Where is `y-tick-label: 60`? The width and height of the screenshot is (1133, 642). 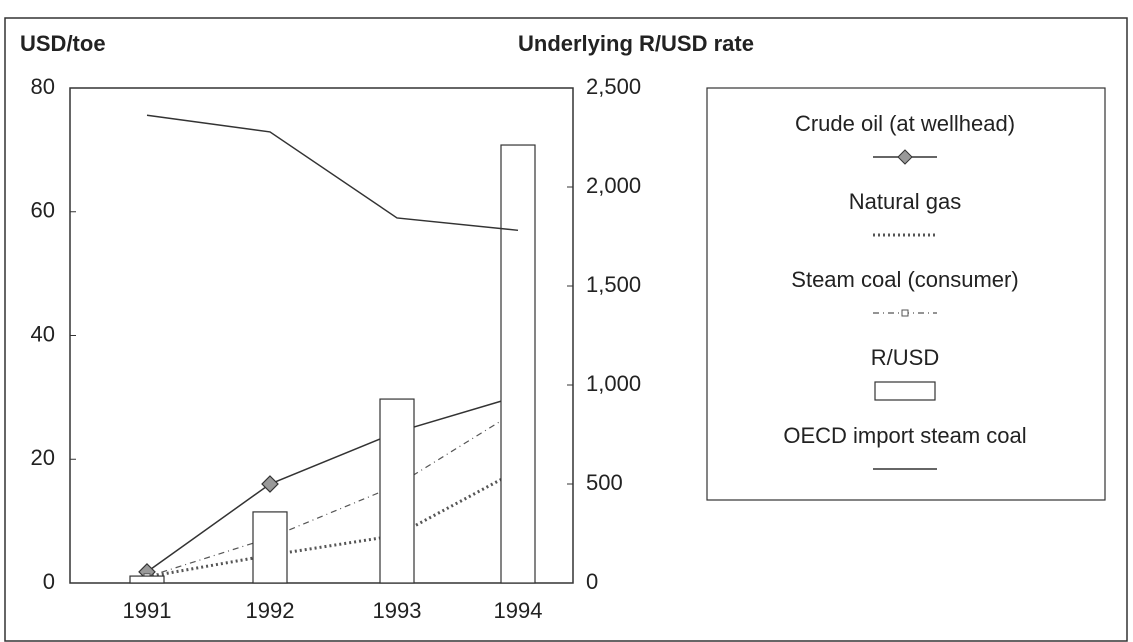
y-tick-label: 60 is located at coordinates (43, 210).